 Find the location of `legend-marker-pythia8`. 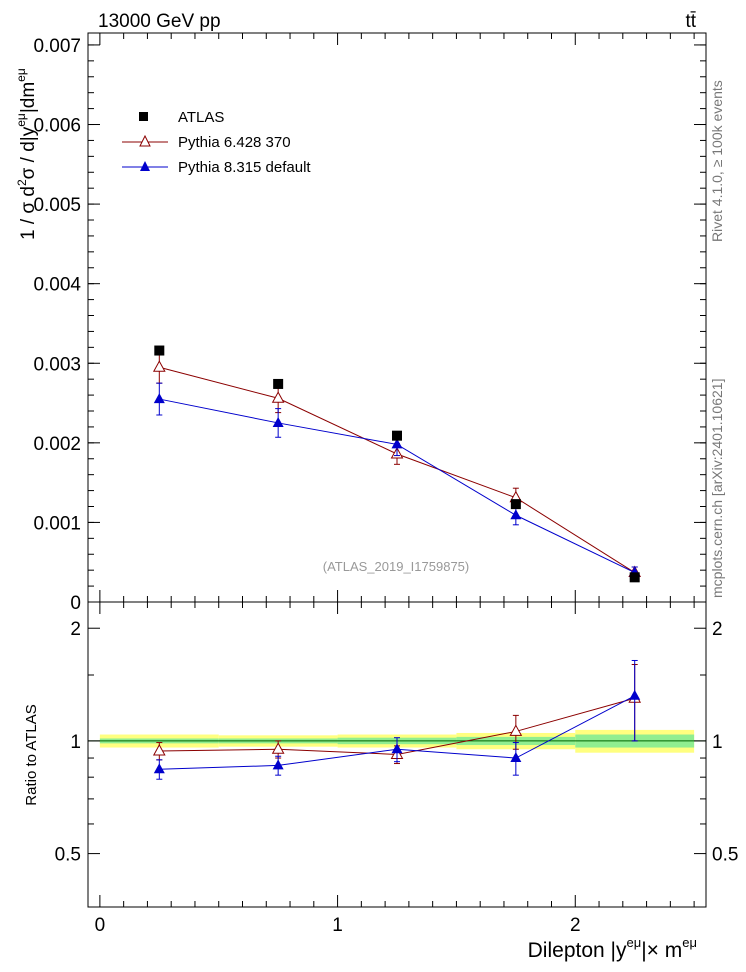

legend-marker-pythia8 is located at coordinates (145, 166).